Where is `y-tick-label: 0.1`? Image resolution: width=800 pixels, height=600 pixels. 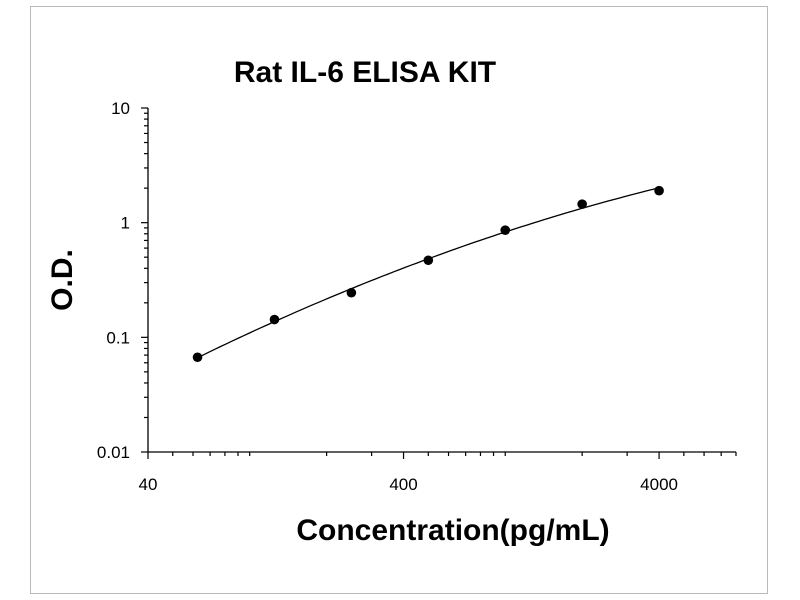
y-tick-label: 0.1 is located at coordinates (118, 337).